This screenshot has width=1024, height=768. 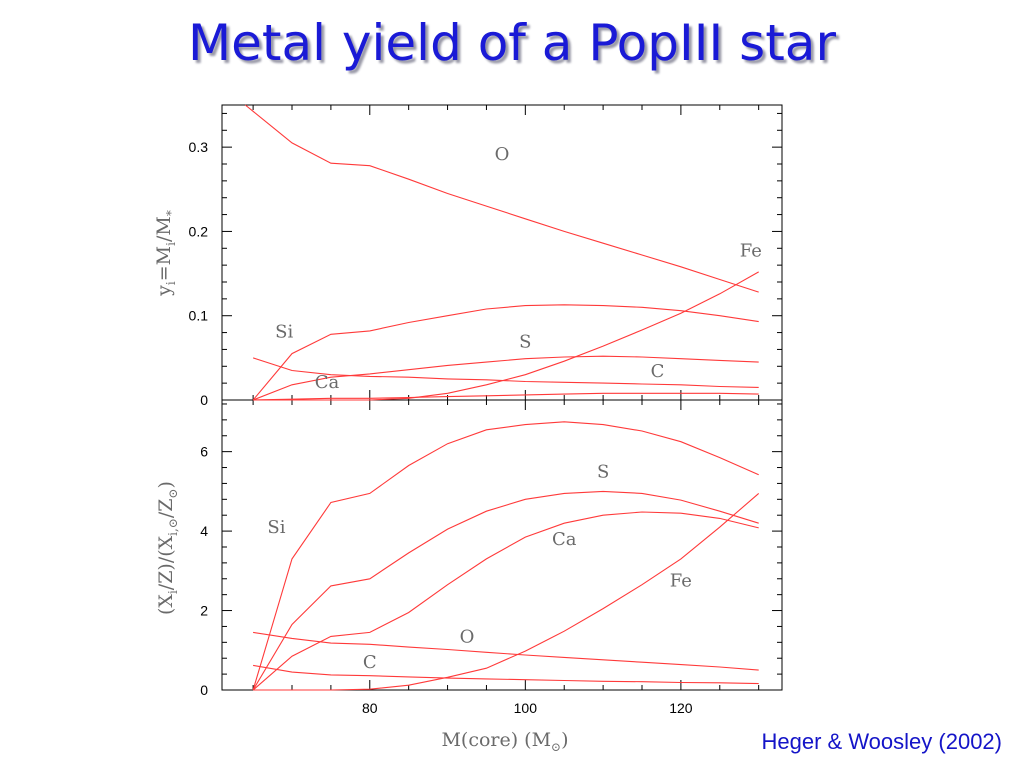 What do you see at coordinates (370, 708) in the screenshot?
I see `x-tick-label: 80` at bounding box center [370, 708].